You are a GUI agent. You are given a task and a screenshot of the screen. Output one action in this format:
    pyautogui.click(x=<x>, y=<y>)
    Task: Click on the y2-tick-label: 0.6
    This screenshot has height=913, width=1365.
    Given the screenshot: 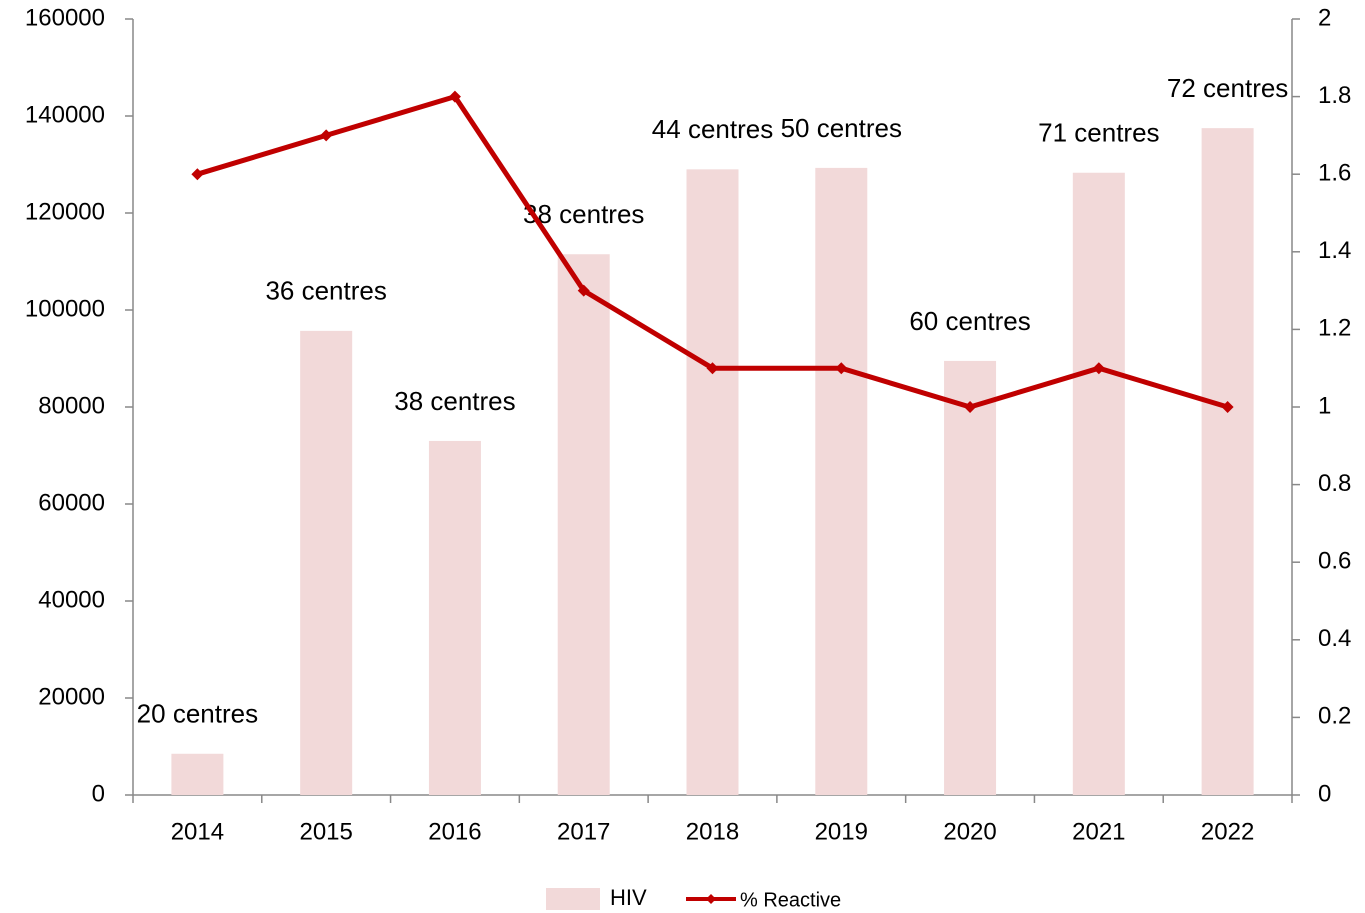 What is the action you would take?
    pyautogui.click(x=1334, y=561)
    